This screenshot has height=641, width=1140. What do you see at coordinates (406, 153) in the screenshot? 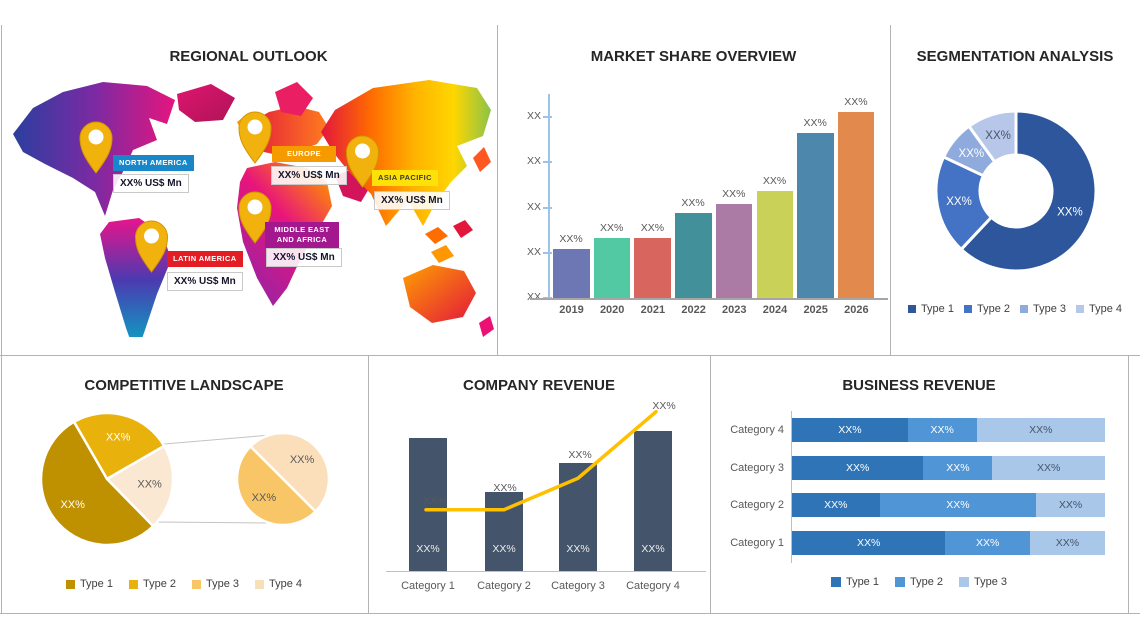
I see `continent-asia` at bounding box center [406, 153].